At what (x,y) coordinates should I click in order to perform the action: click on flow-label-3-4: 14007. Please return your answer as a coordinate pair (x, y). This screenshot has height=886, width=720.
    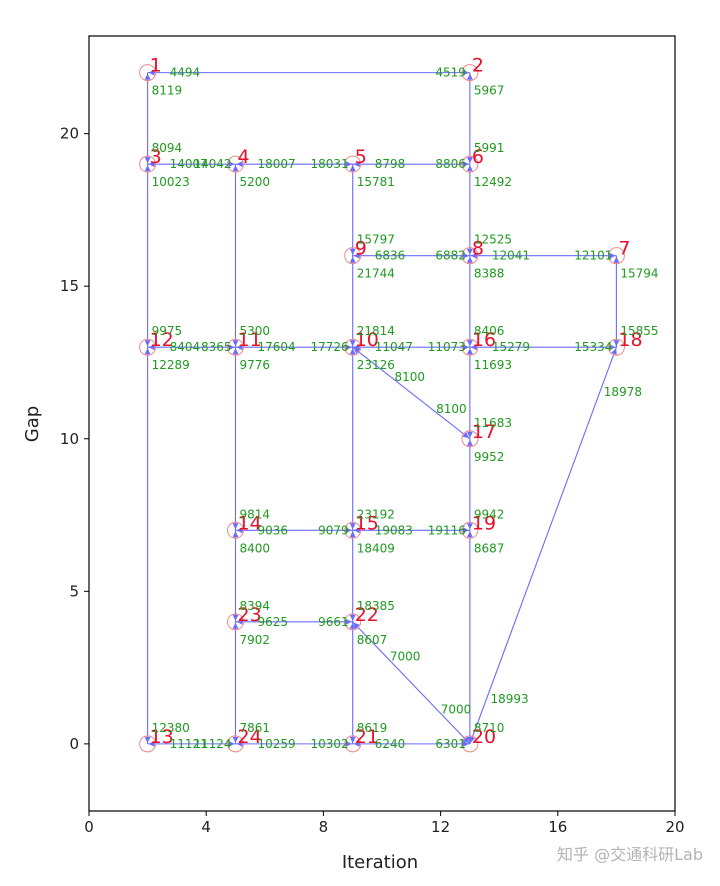
    Looking at the image, I should click on (189, 164).